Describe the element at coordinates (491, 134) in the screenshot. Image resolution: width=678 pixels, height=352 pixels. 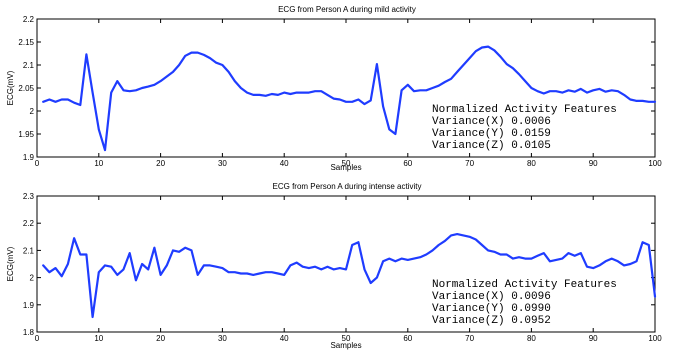
I see `annotation-variance-y: Variance(Y) 0.0159` at that location.